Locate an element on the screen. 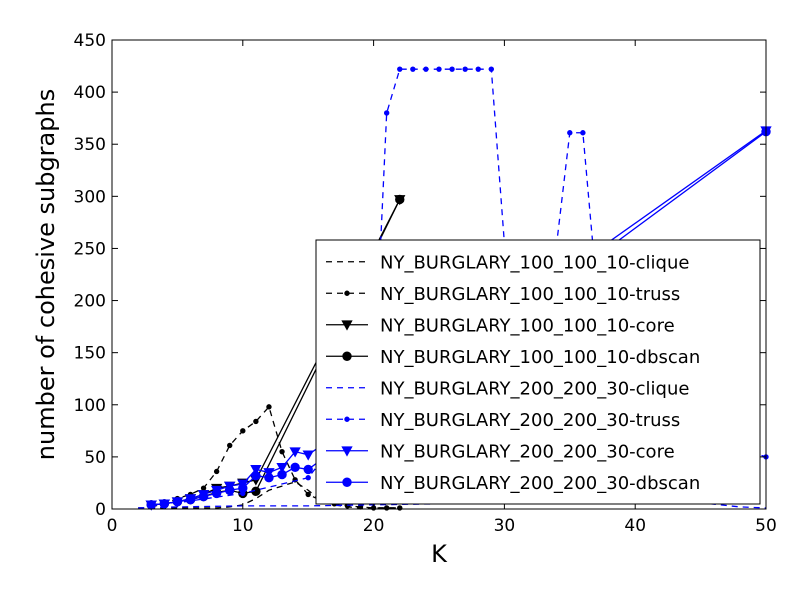 The image size is (800, 600). legend-label: NY_BURGLARY_100_100_10-truss is located at coordinates (530, 294).